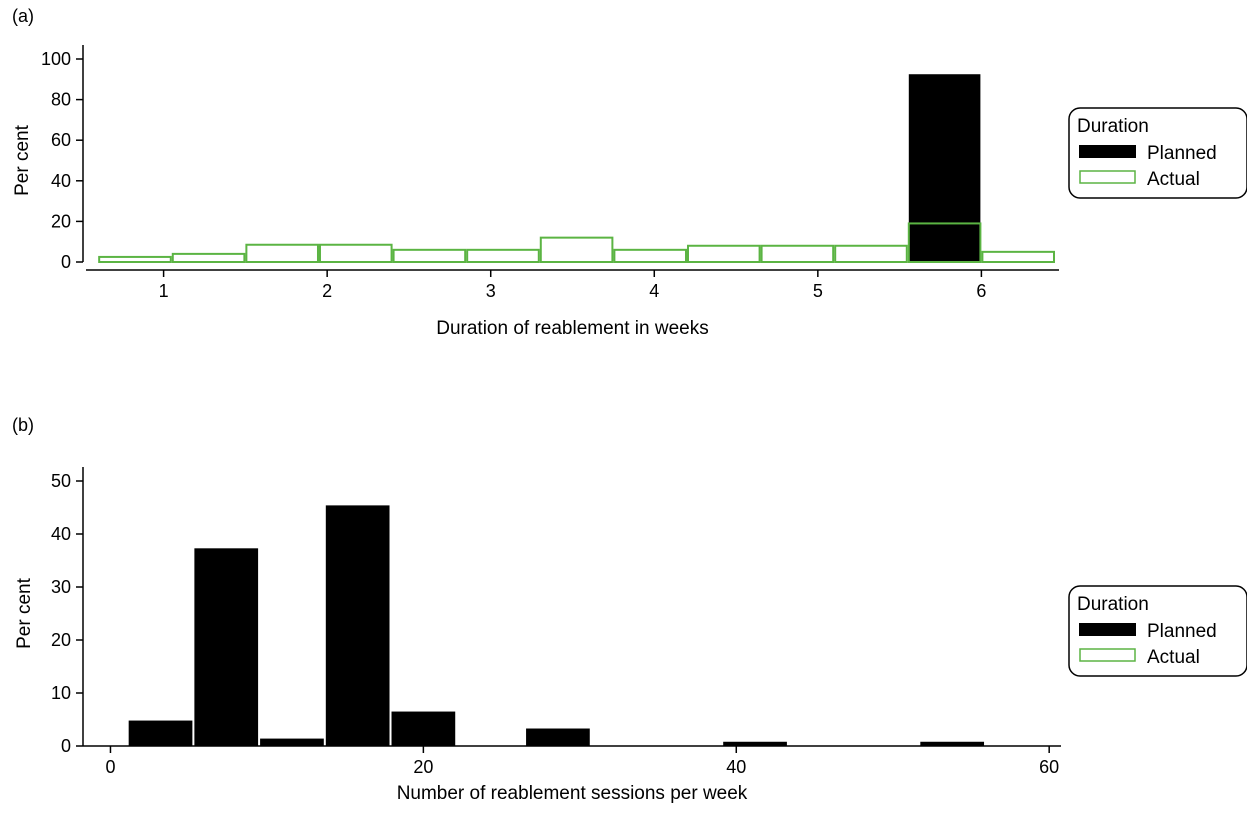 Image resolution: width=1247 pixels, height=825 pixels. What do you see at coordinates (818, 291) in the screenshot?
I see `x-tick-label: 5` at bounding box center [818, 291].